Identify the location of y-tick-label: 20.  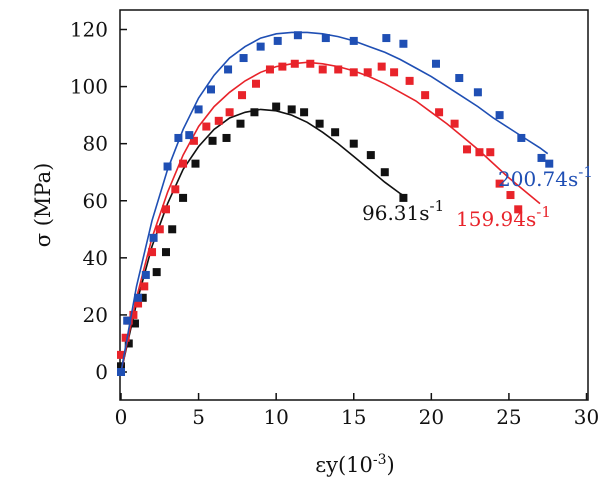
(95, 315).